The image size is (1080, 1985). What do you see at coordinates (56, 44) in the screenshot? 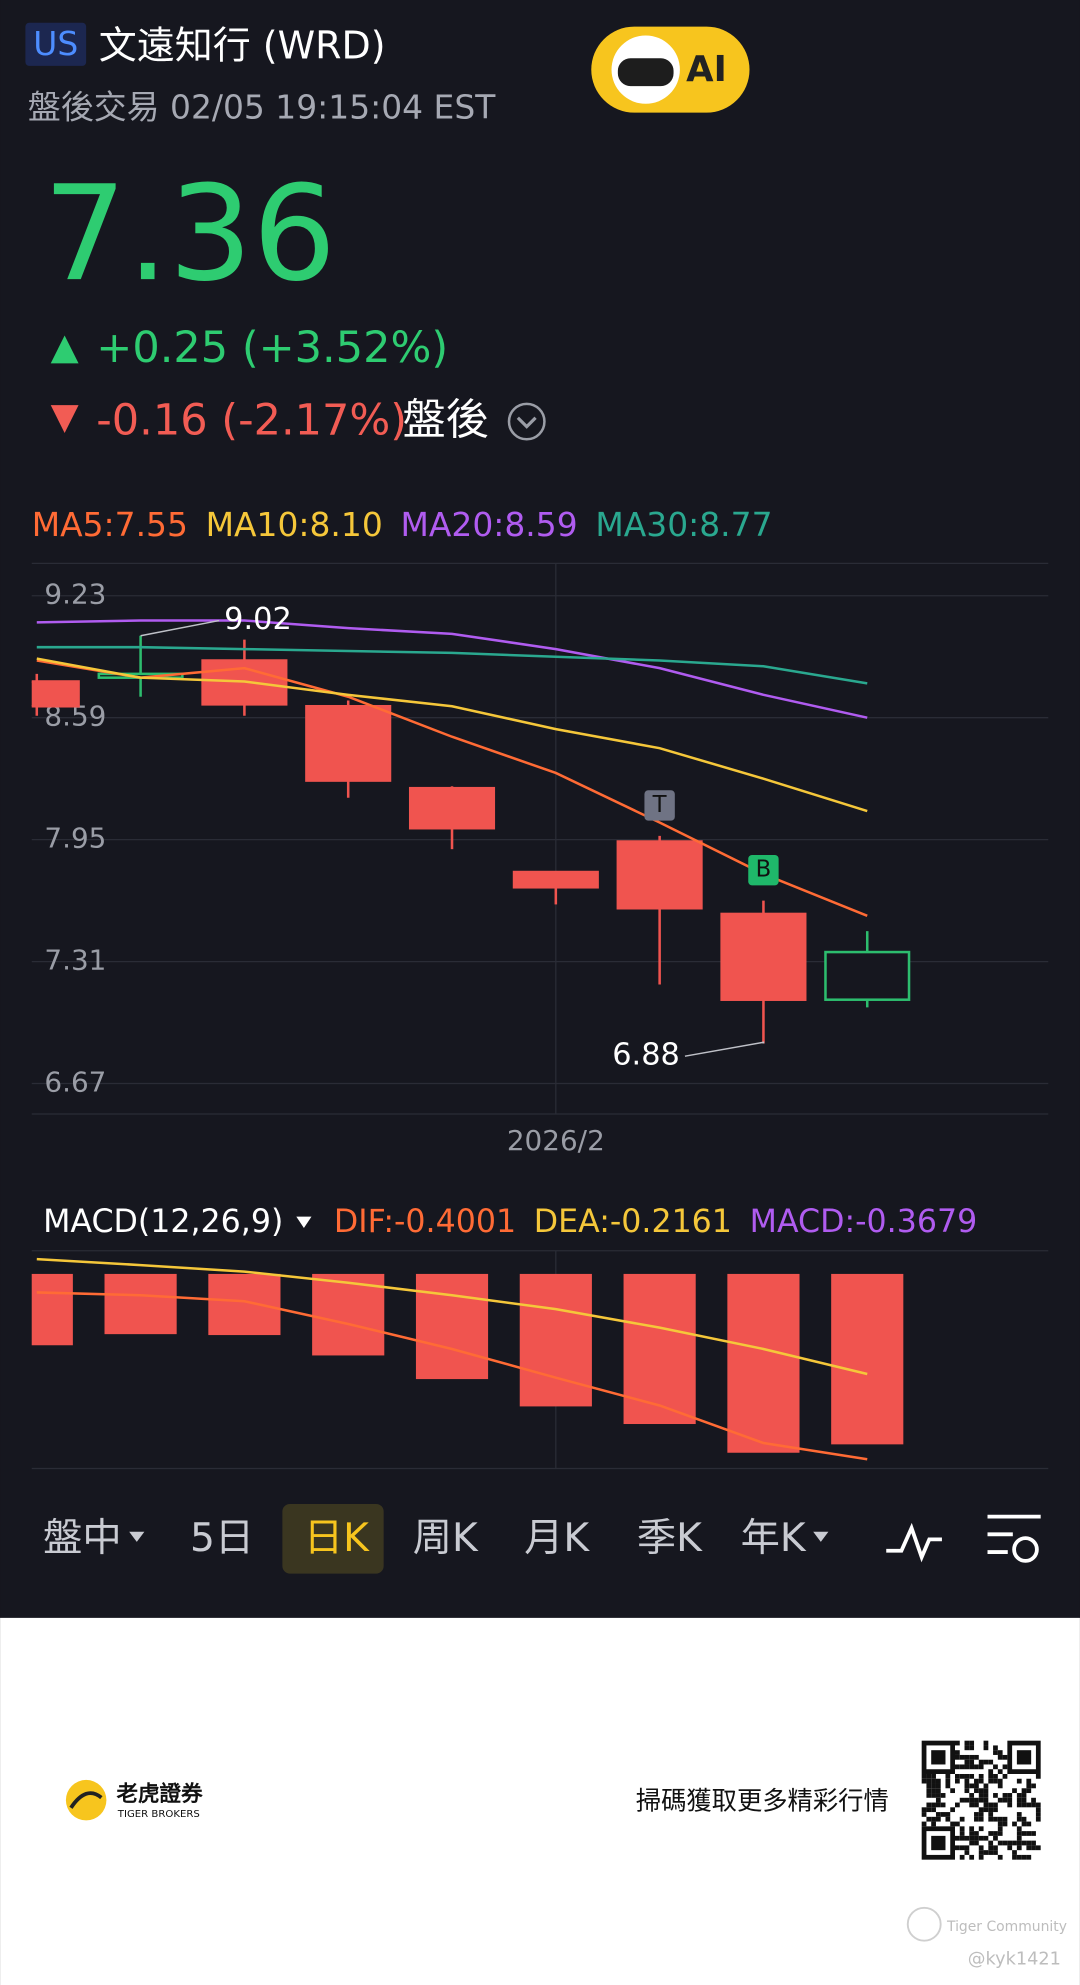
I see `market-badge` at bounding box center [56, 44].